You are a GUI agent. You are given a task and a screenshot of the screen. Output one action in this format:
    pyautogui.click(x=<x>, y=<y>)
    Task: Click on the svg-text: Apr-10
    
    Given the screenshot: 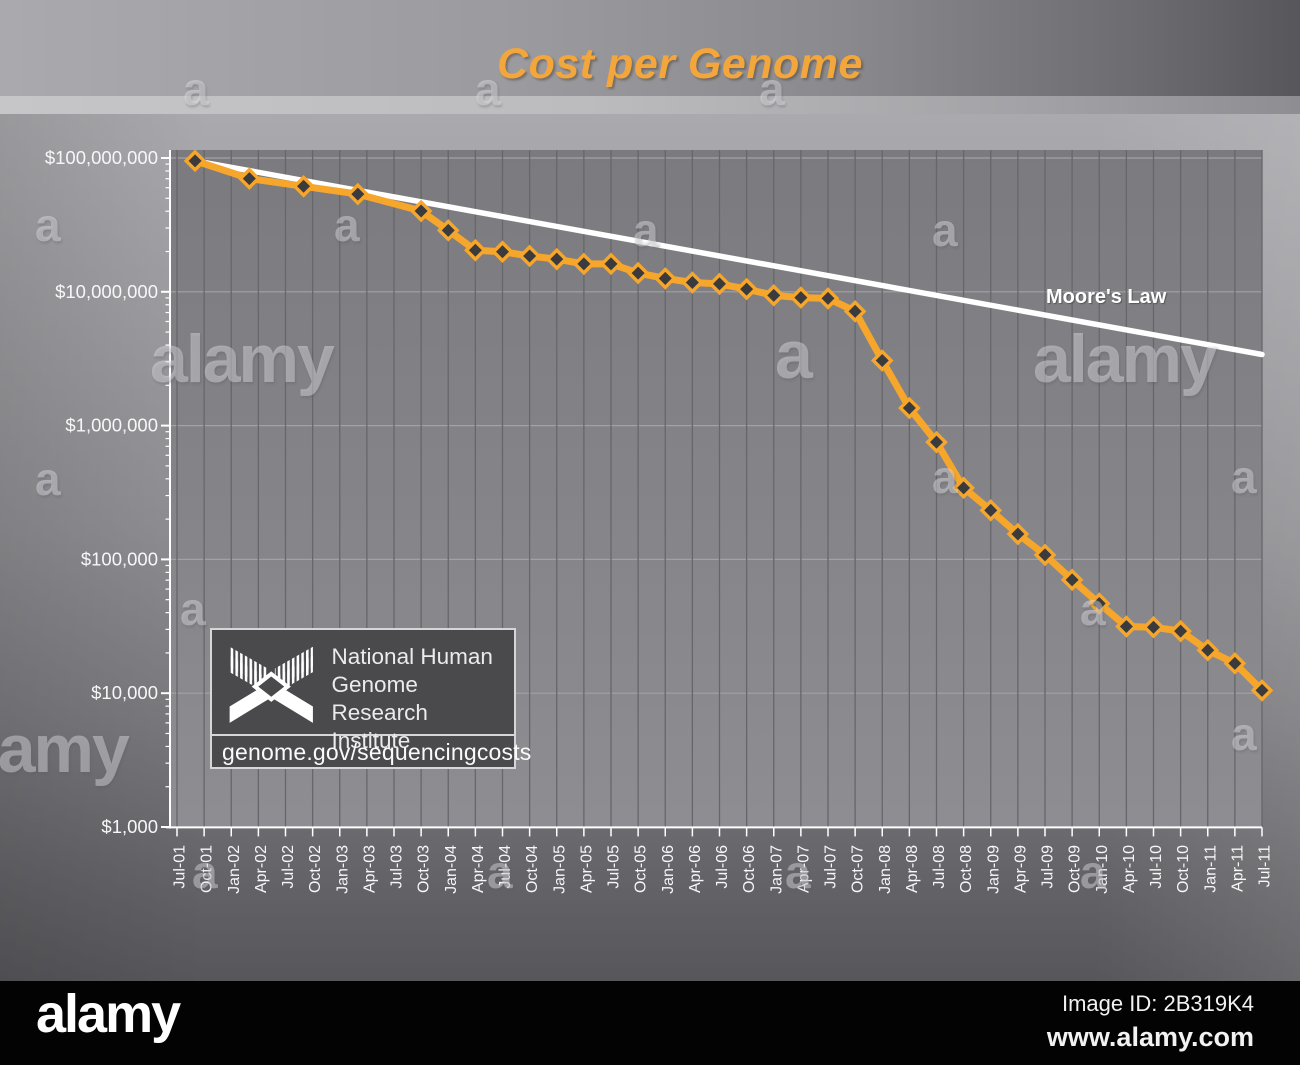 What is the action you would take?
    pyautogui.click(x=1129, y=869)
    